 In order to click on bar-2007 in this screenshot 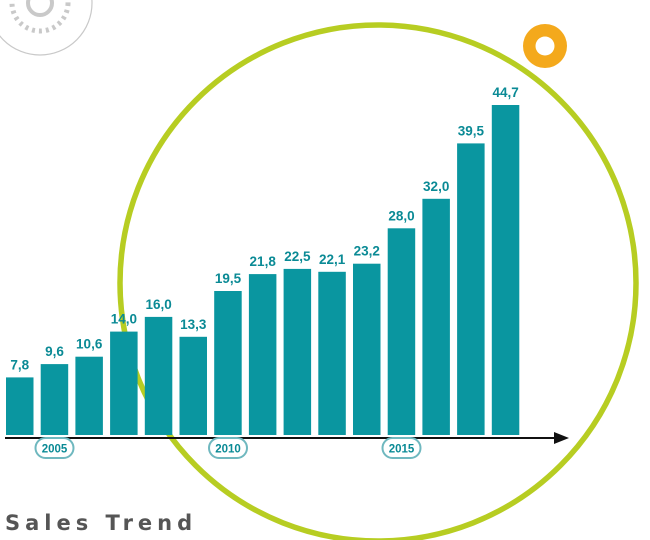, I will do `click(124, 383)`.